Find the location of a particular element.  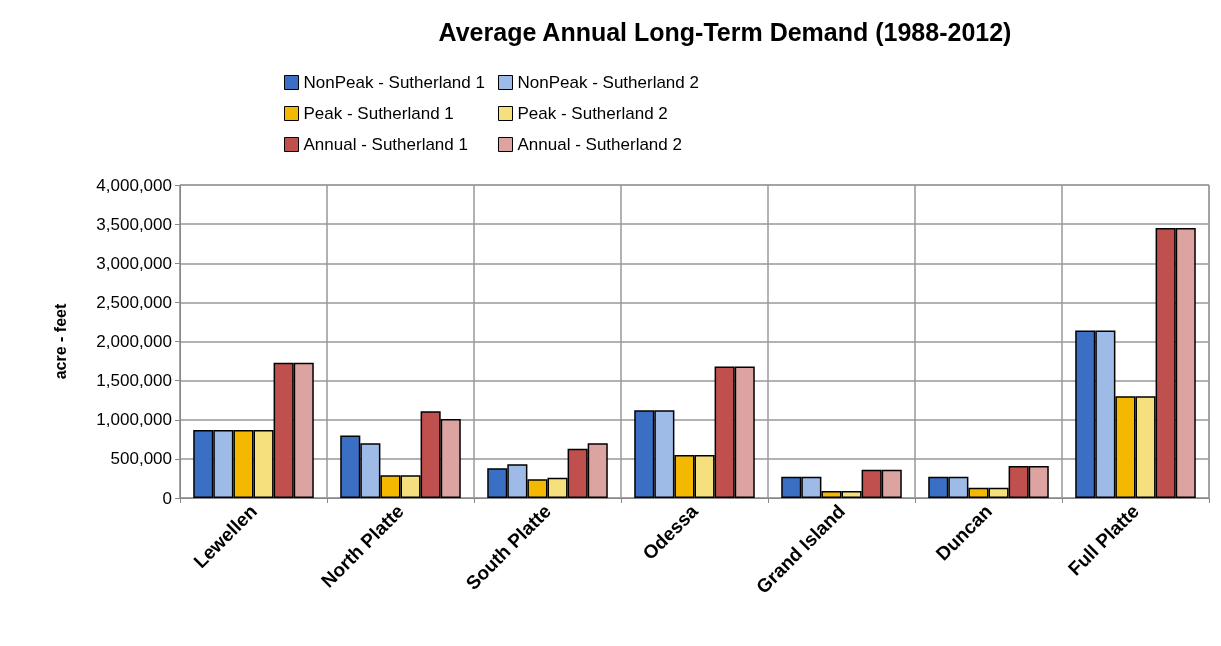

y-tick-label: 3,500,000 is located at coordinates (134, 224).